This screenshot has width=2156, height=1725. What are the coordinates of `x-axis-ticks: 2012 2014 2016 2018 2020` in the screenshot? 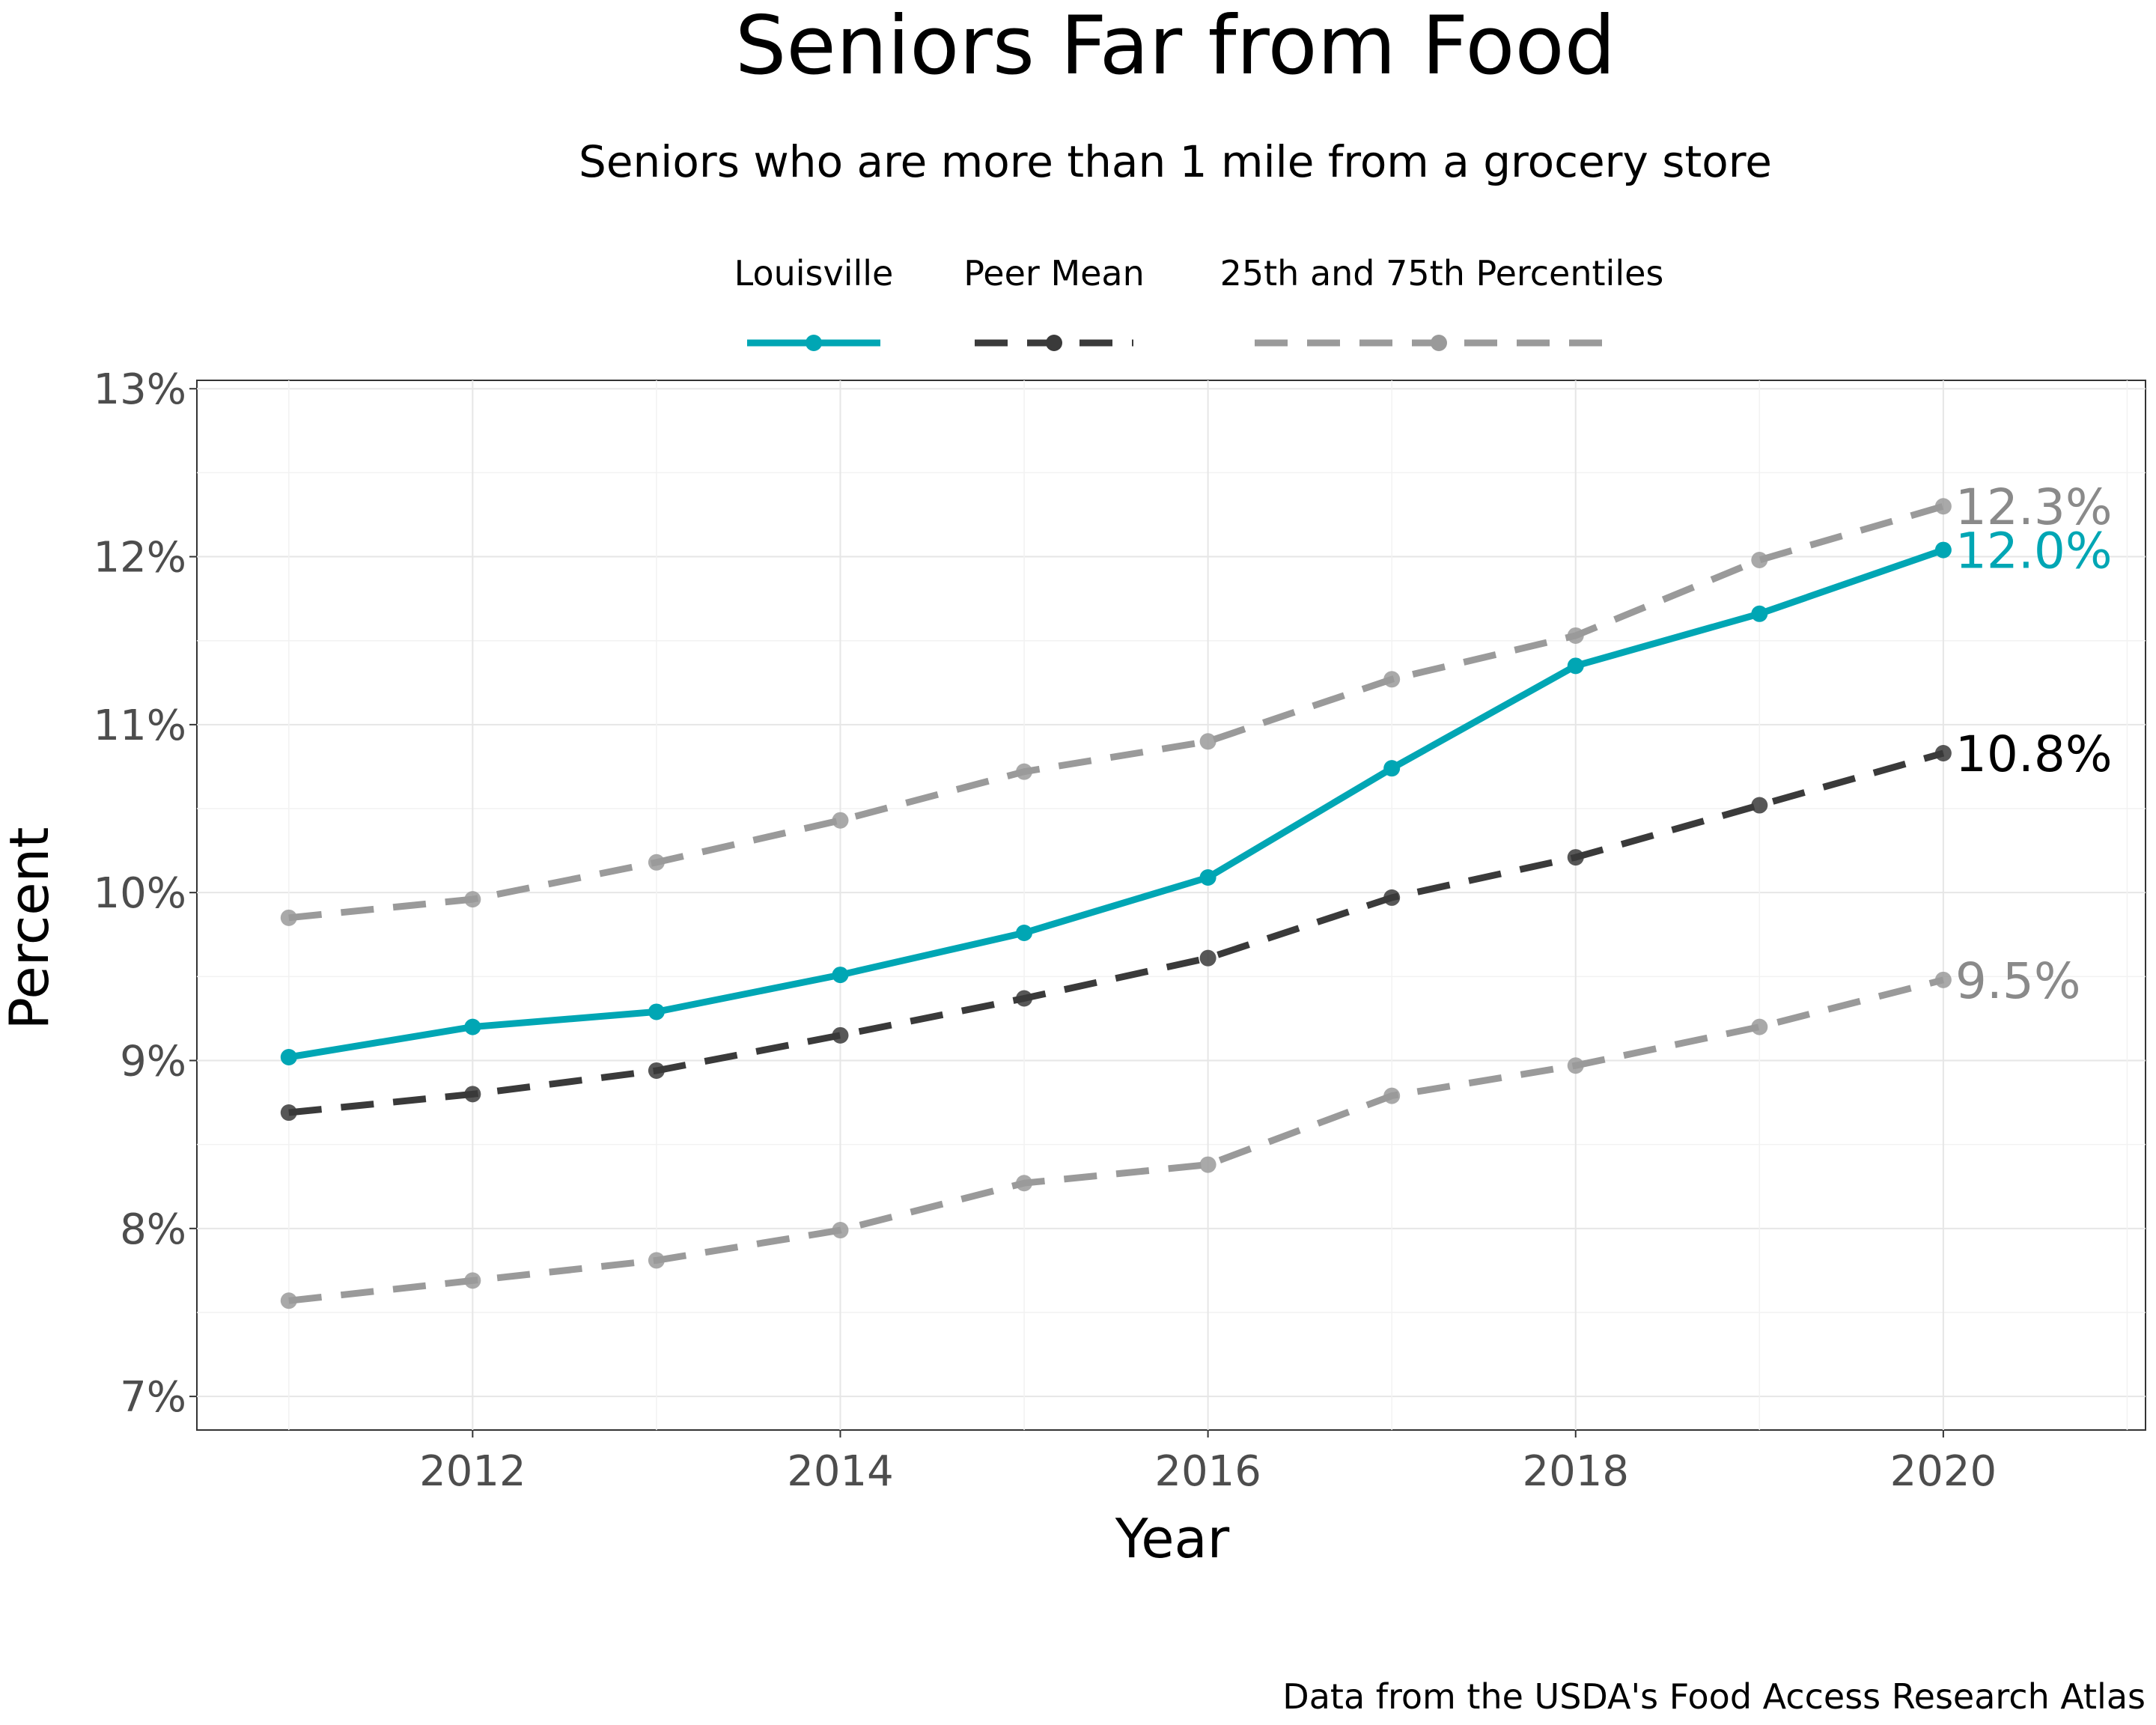 It's located at (1208, 1463).